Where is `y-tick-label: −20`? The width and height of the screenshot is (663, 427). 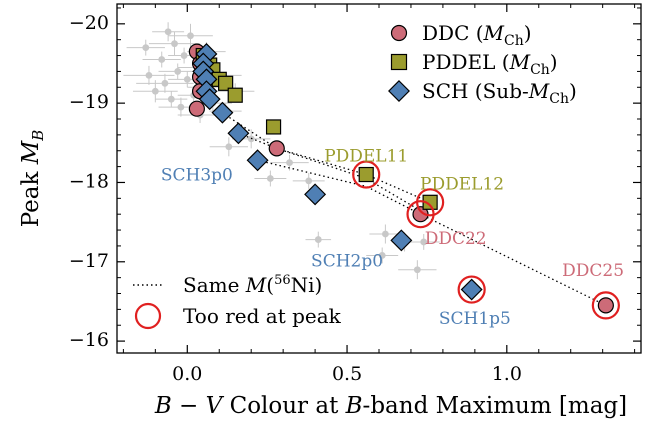 y-tick-label: −20 is located at coordinates (89, 23).